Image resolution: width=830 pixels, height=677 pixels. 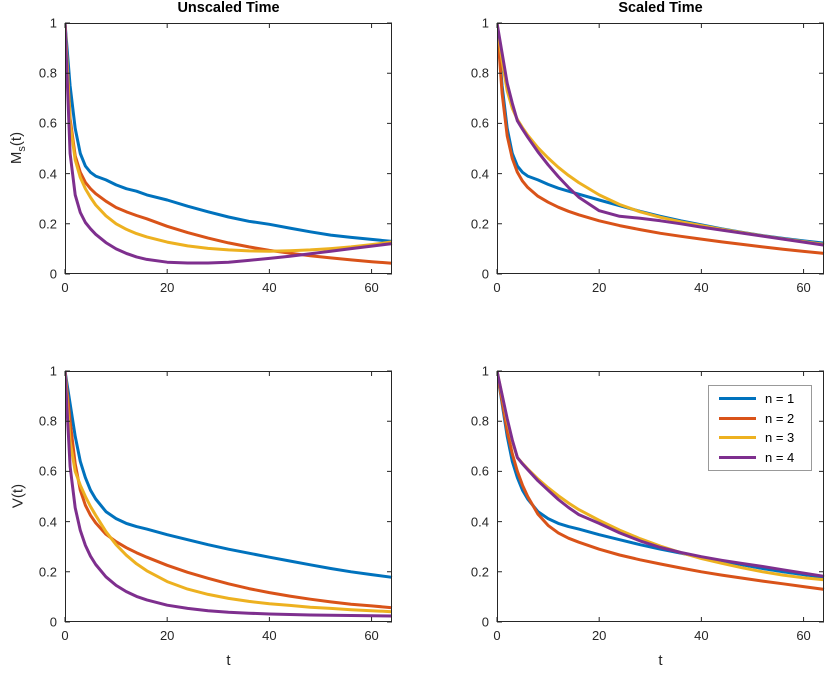 What do you see at coordinates (760, 457) in the screenshot?
I see `legend-entry: n = 4` at bounding box center [760, 457].